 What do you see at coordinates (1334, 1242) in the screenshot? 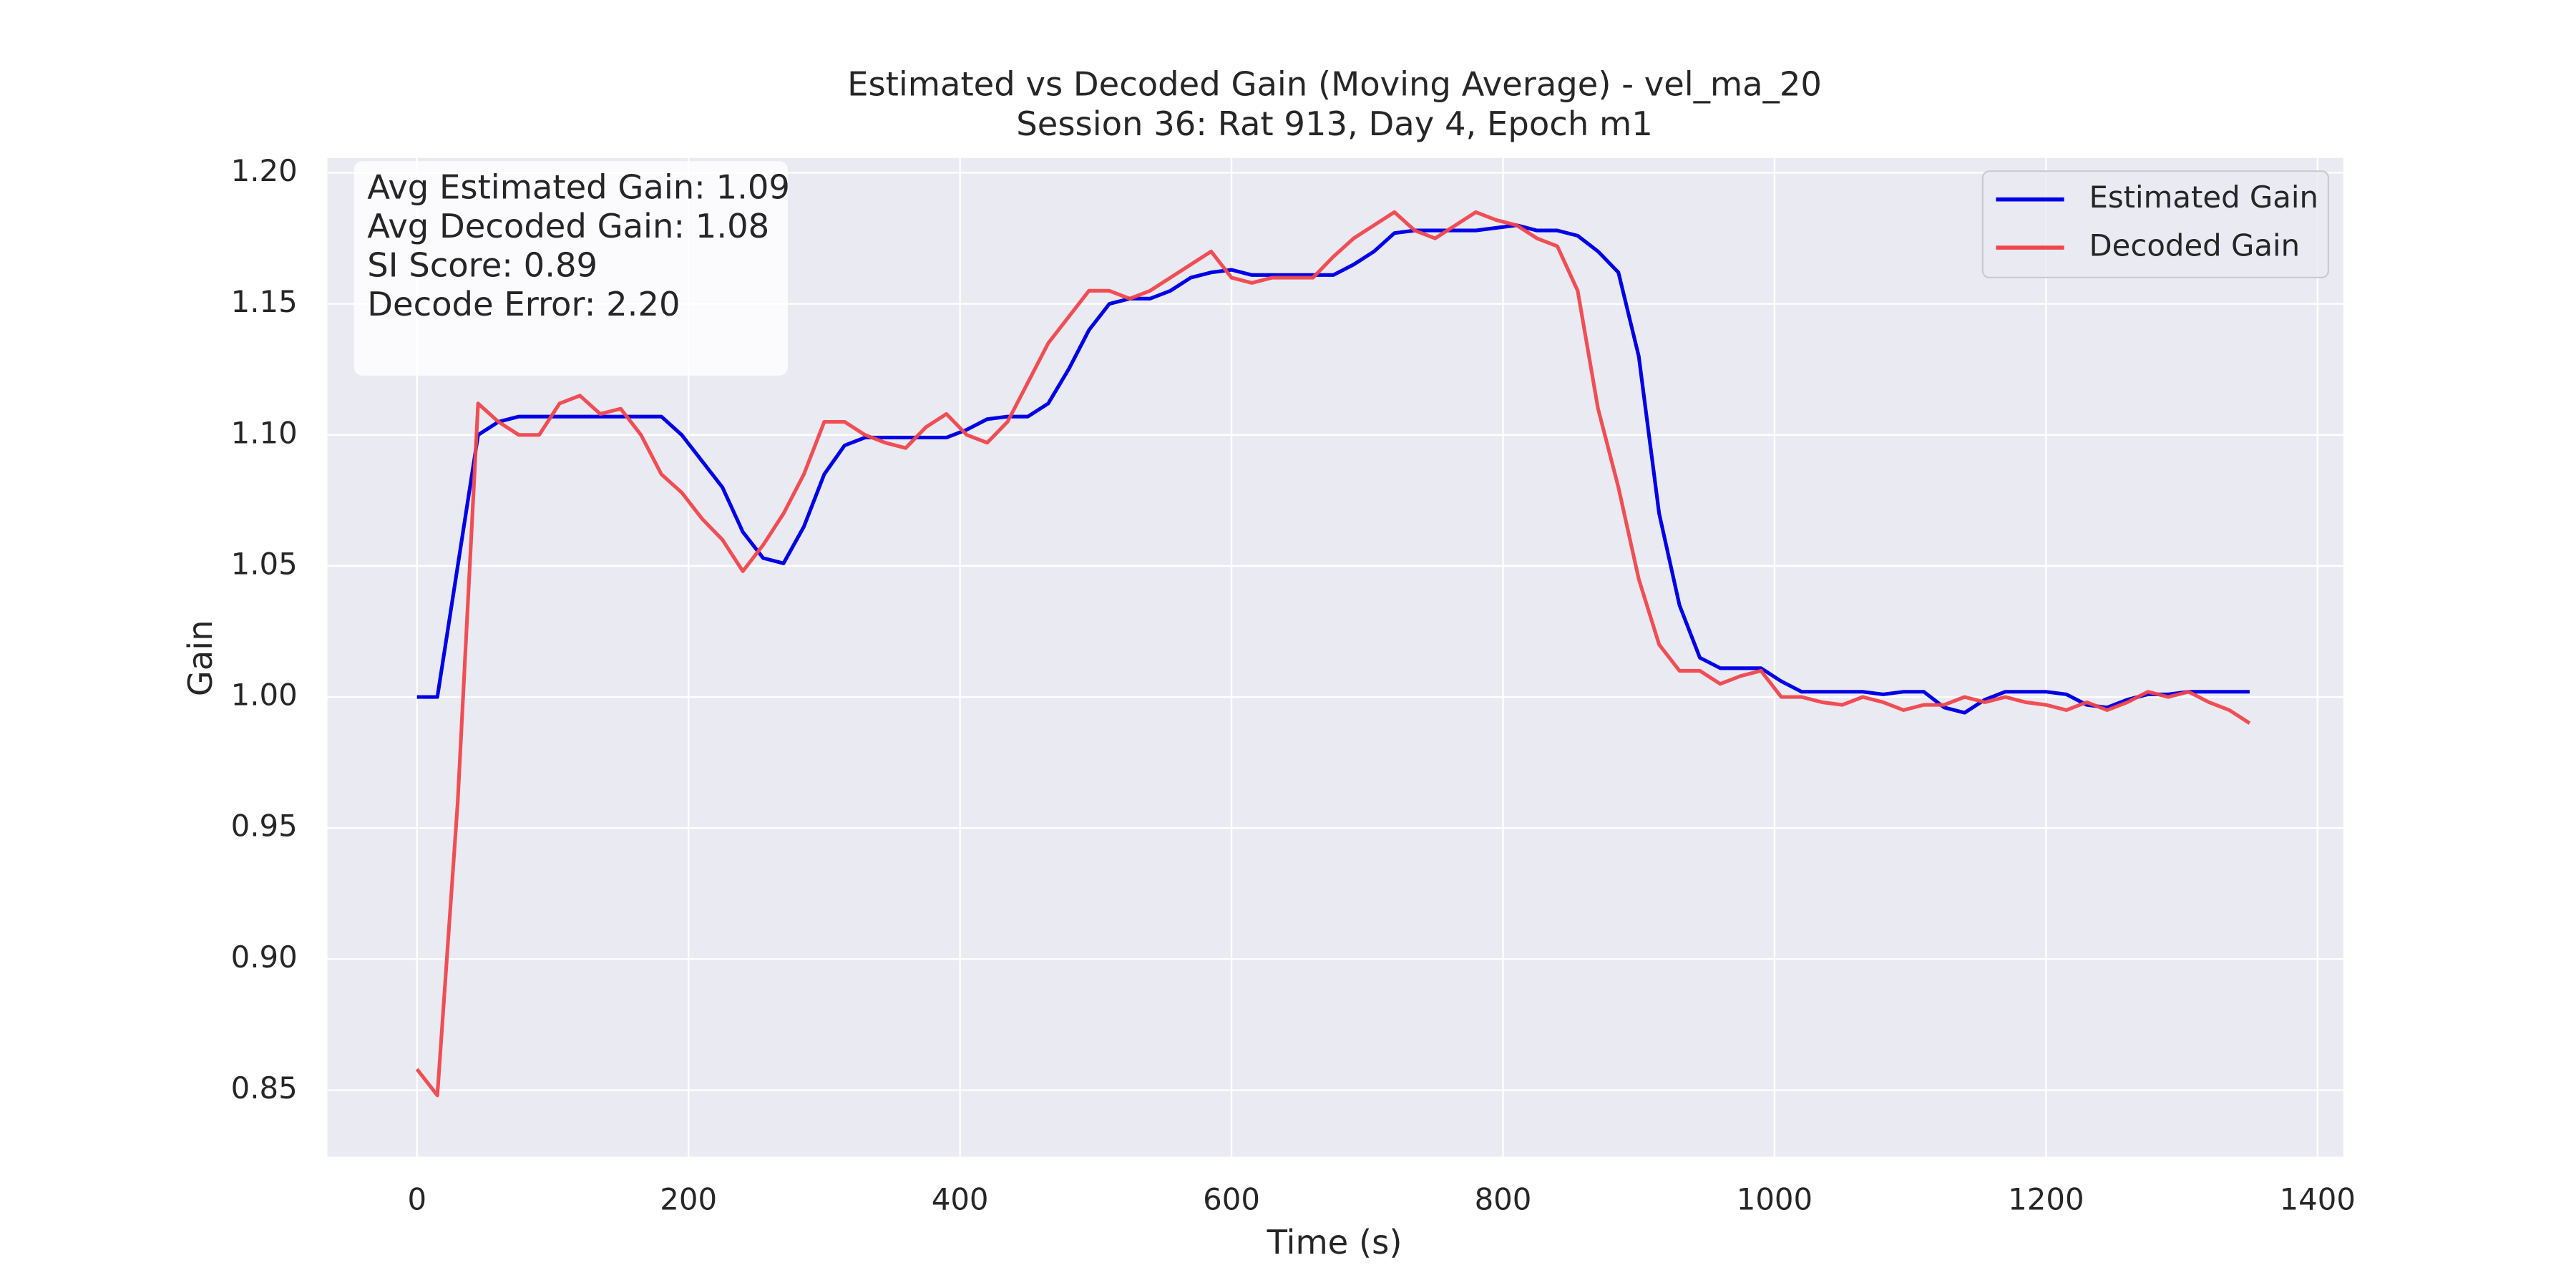
I see `x-axis-label: Time (s)` at bounding box center [1334, 1242].